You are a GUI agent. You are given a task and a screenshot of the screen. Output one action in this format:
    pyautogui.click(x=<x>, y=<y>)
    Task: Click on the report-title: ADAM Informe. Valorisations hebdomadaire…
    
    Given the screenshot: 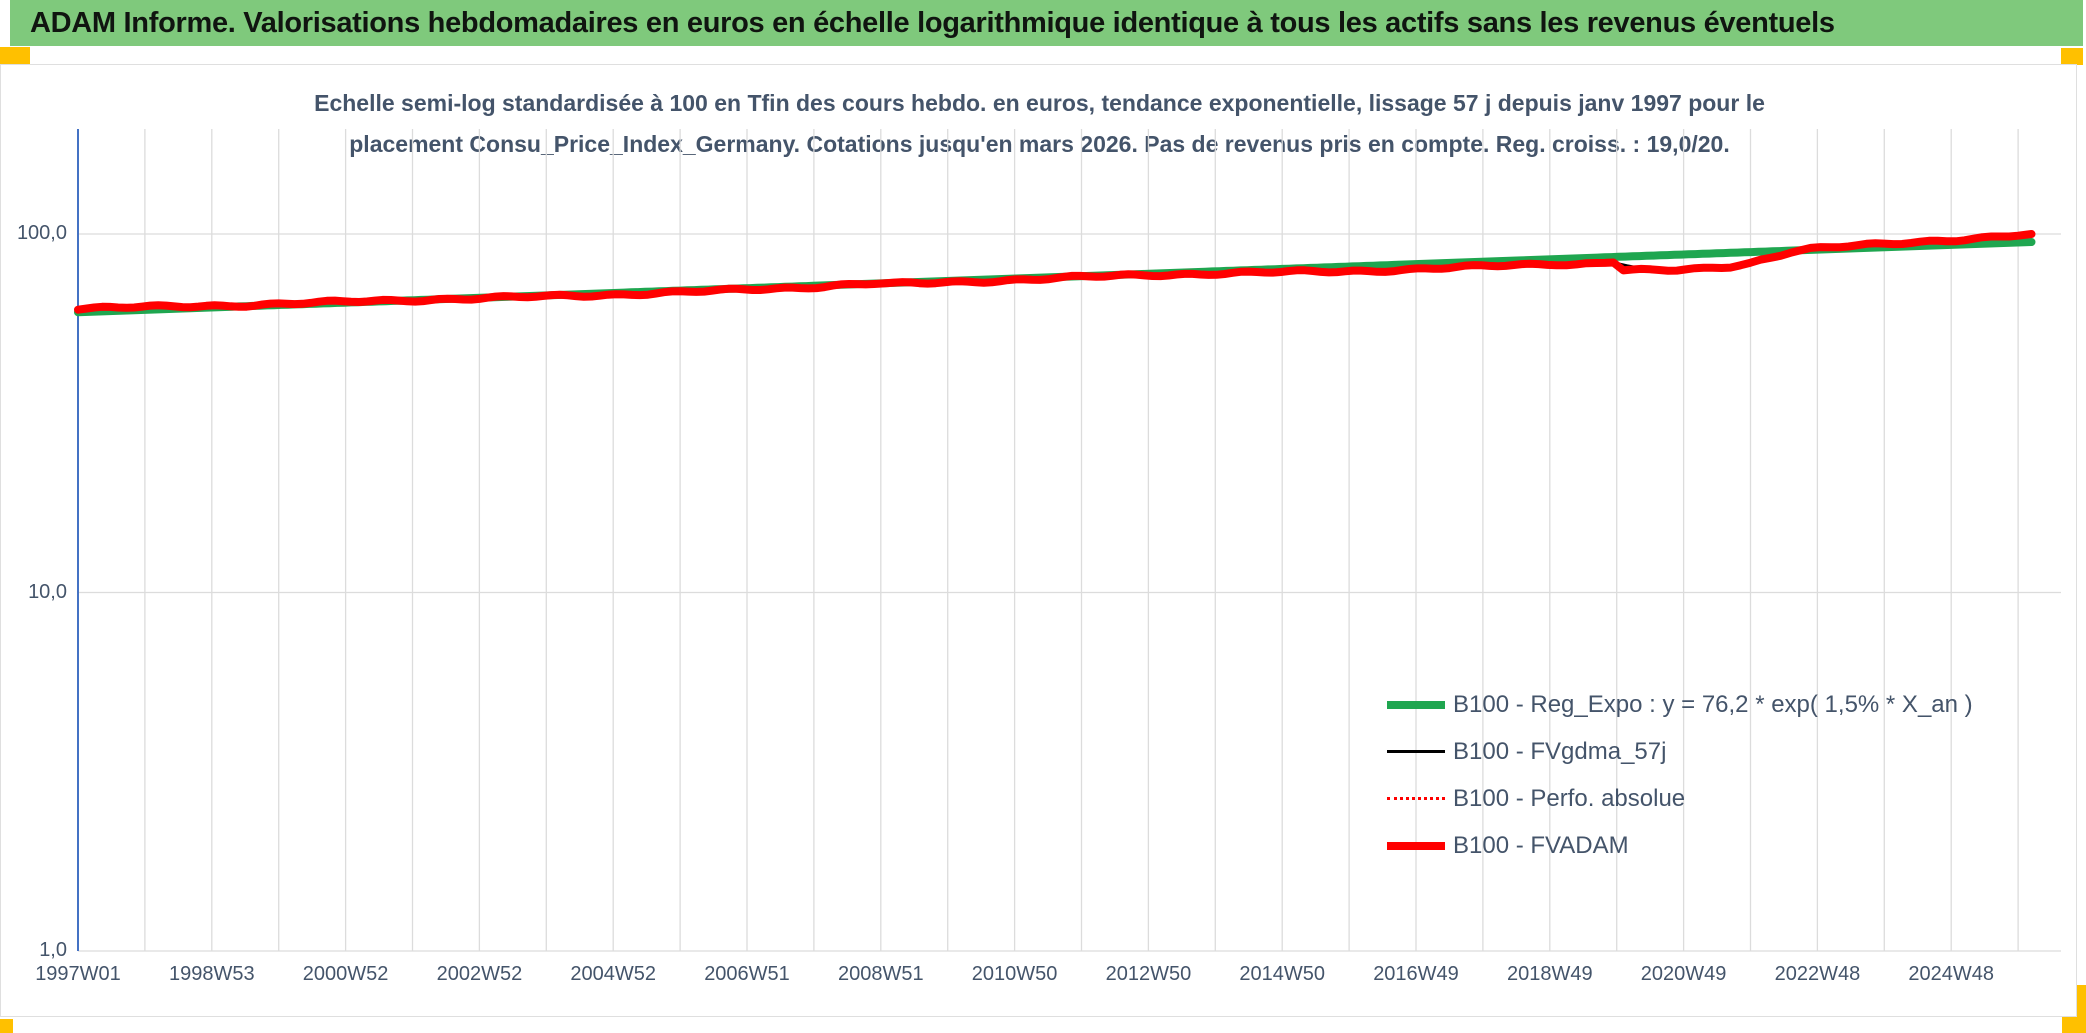 What is the action you would take?
    pyautogui.click(x=932, y=22)
    